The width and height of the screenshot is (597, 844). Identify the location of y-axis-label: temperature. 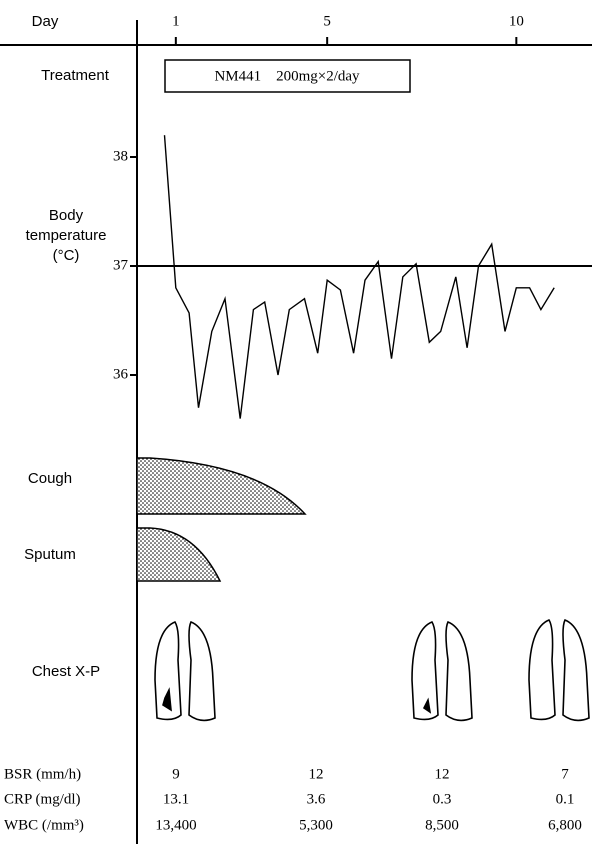
(66, 235).